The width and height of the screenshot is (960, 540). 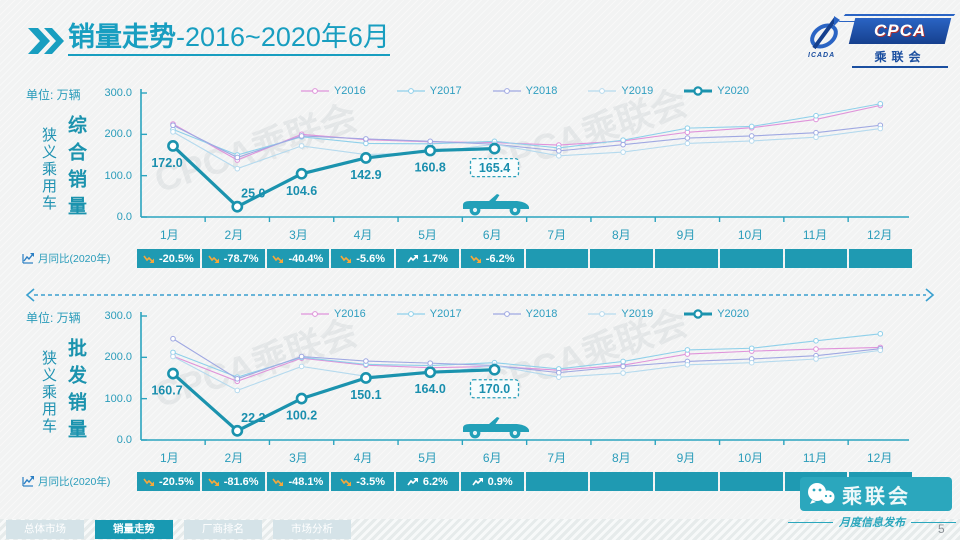 What do you see at coordinates (941, 529) in the screenshot?
I see `page-number: 5` at bounding box center [941, 529].